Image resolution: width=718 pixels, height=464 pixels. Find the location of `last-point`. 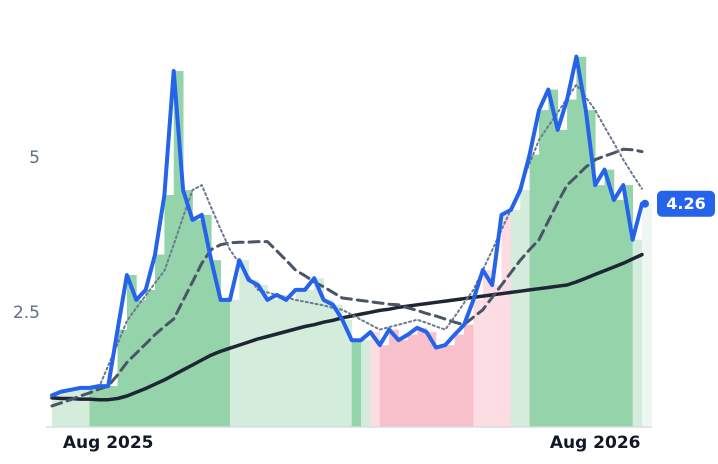

last-point is located at coordinates (645, 203).